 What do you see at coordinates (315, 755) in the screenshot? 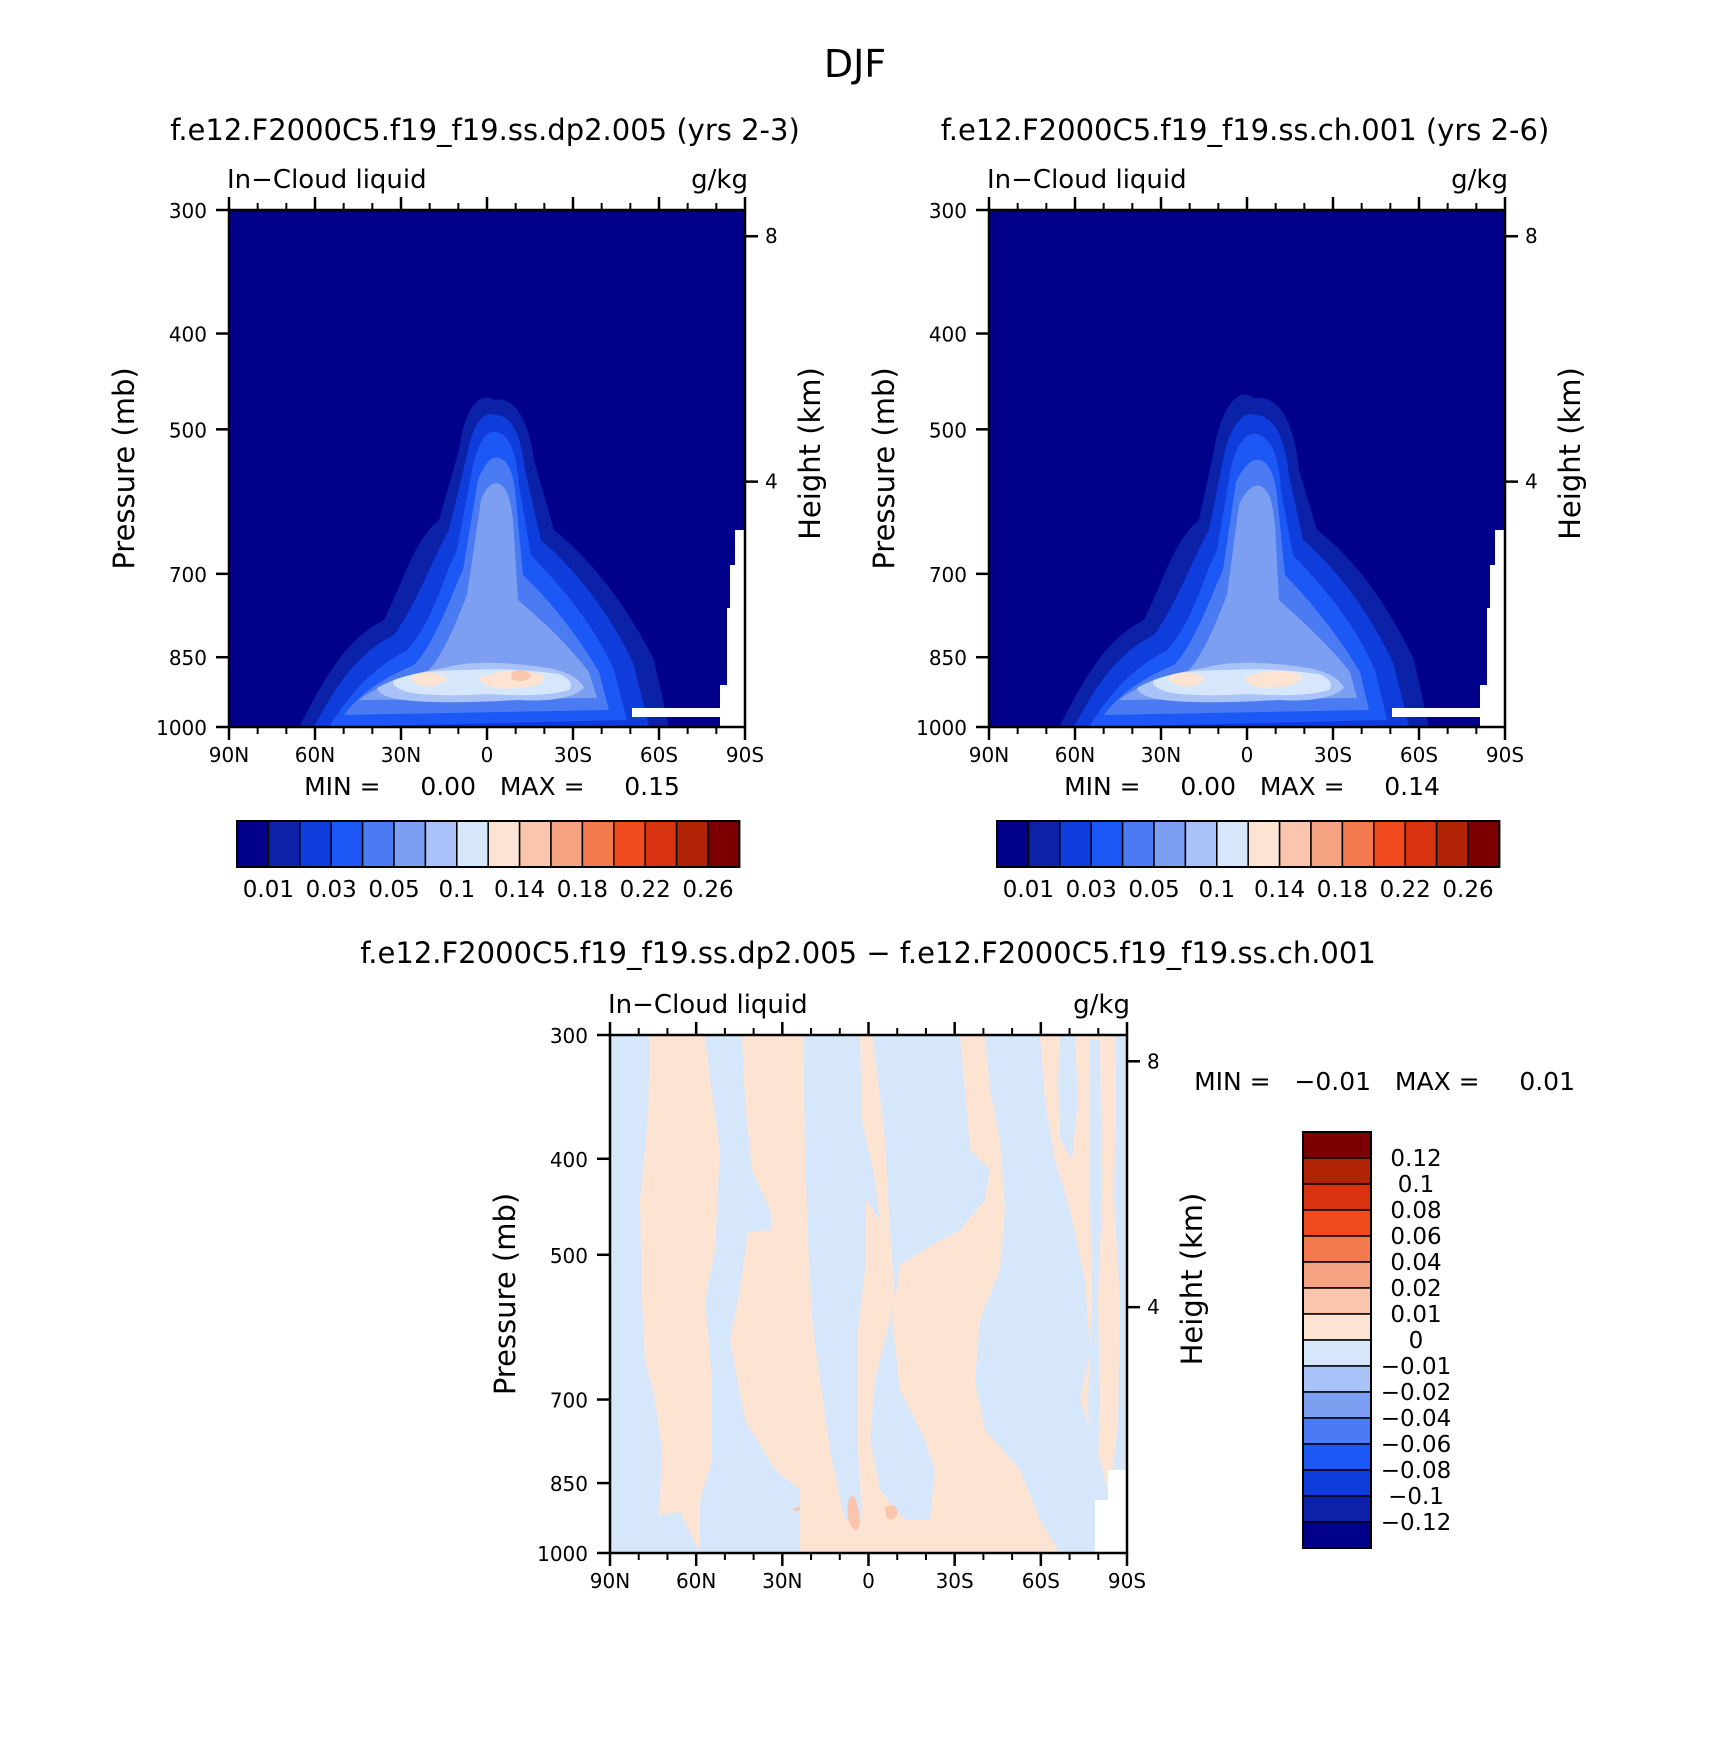
I see `x-tick-label: 60N` at bounding box center [315, 755].